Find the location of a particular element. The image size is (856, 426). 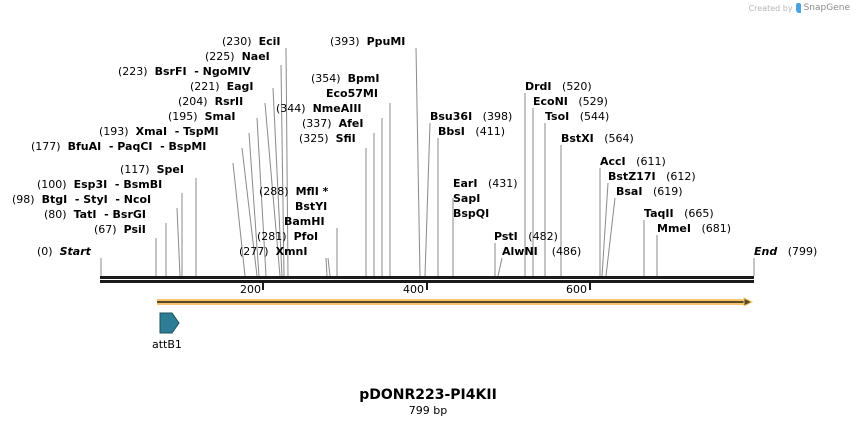

enzyme-label-TatI-BsrGI: (80) TatI - BsrGI is located at coordinates (95, 214).